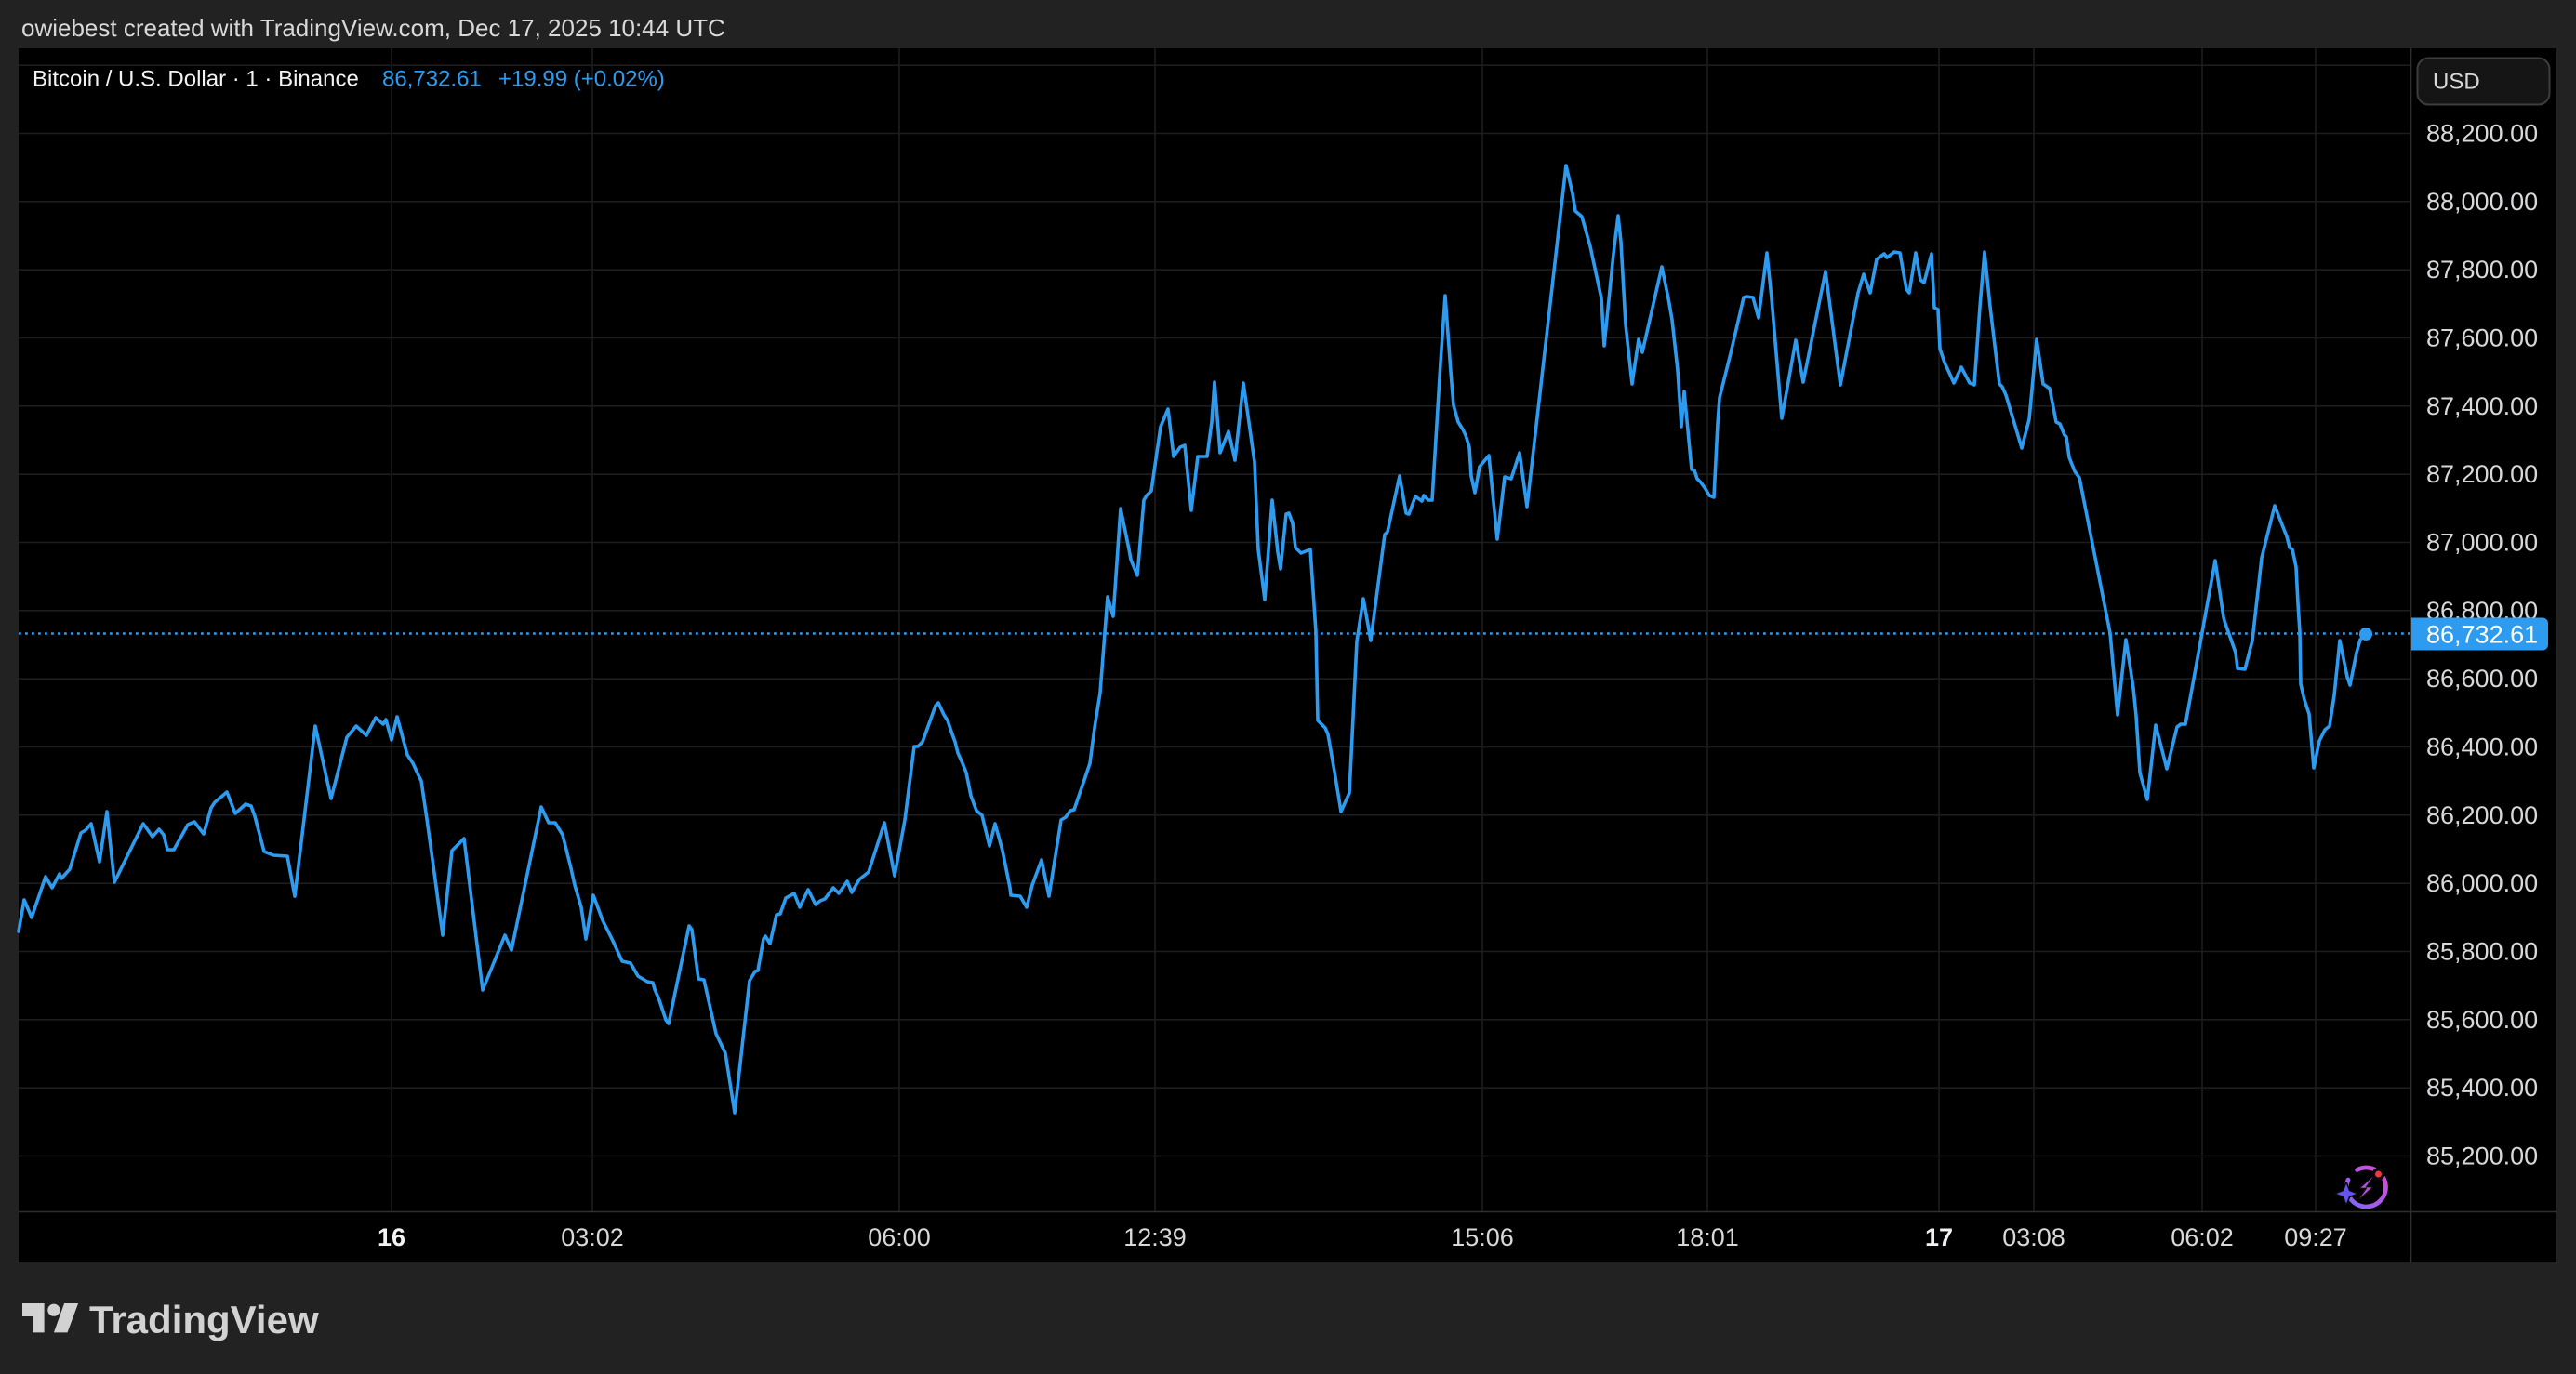 The width and height of the screenshot is (2576, 1374). I want to click on svg-text: +19.99 (+0.02%), so click(581, 80).